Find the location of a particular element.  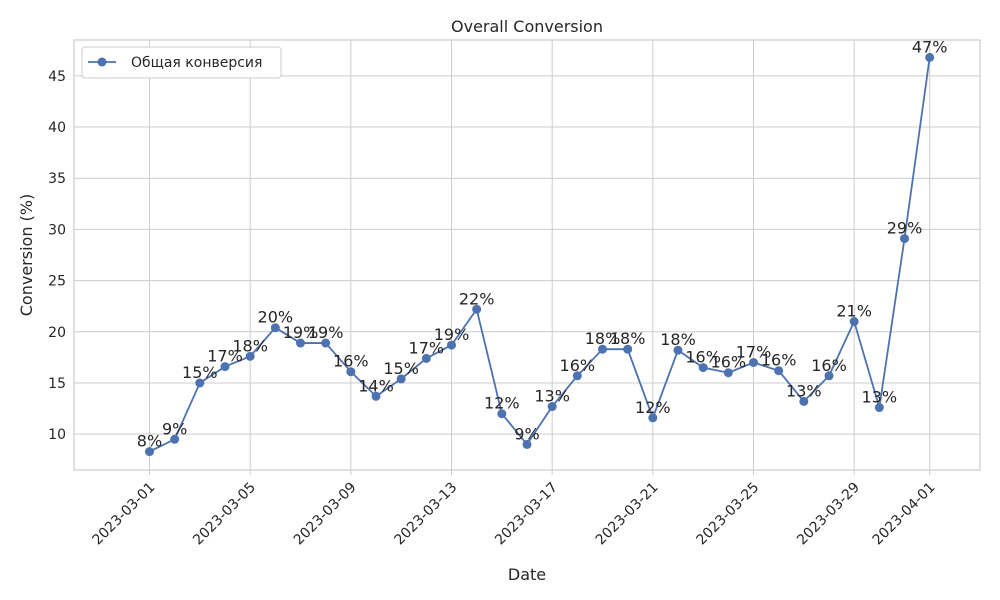

legend: Общая конверсия is located at coordinates (181, 62).